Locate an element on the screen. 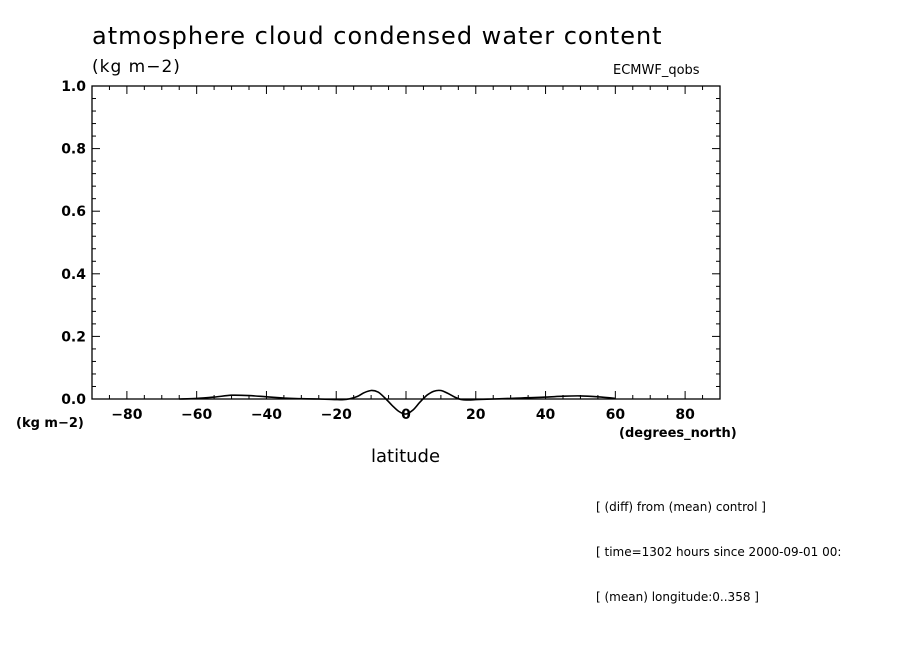 Image resolution: width=904 pixels, height=654 pixels. y-tick-label: 0.2 is located at coordinates (73, 337).